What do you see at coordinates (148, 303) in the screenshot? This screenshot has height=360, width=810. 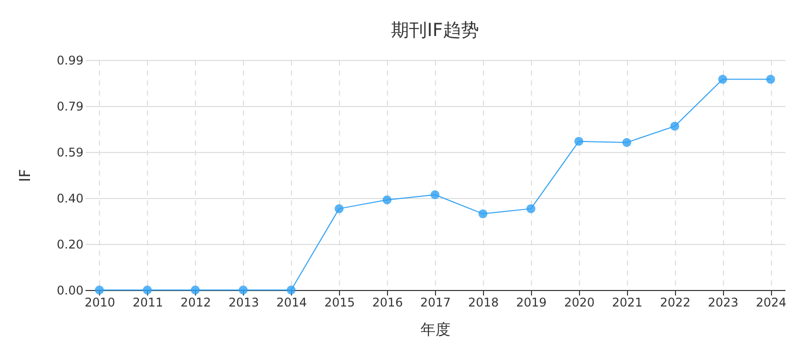 I see `x-tick-label: 2011` at bounding box center [148, 303].